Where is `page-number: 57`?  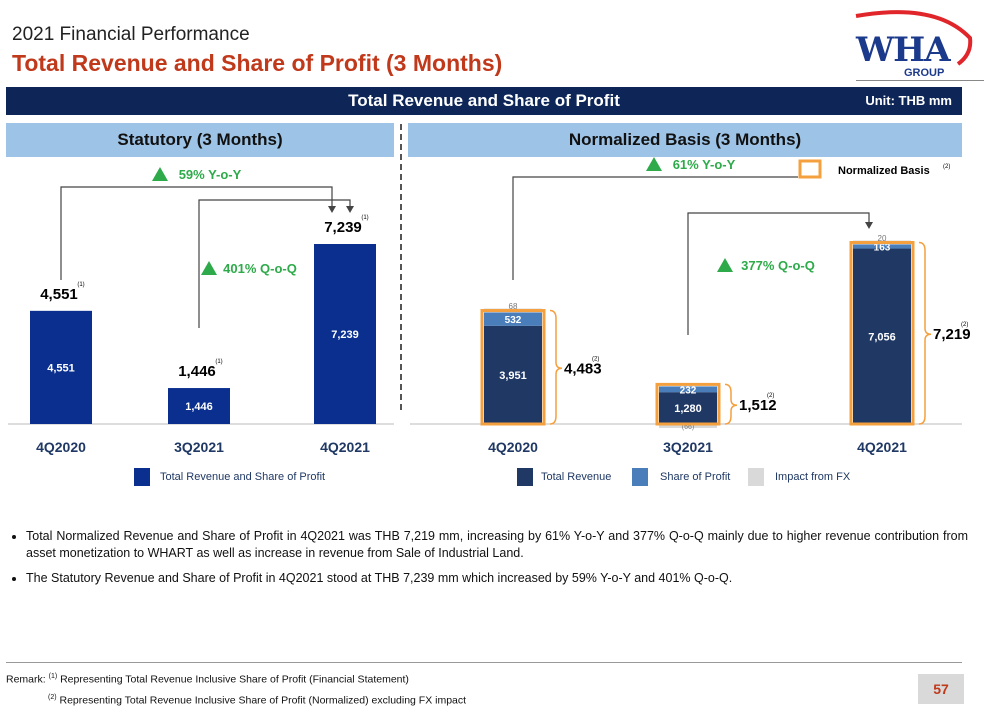 page-number: 57 is located at coordinates (941, 689).